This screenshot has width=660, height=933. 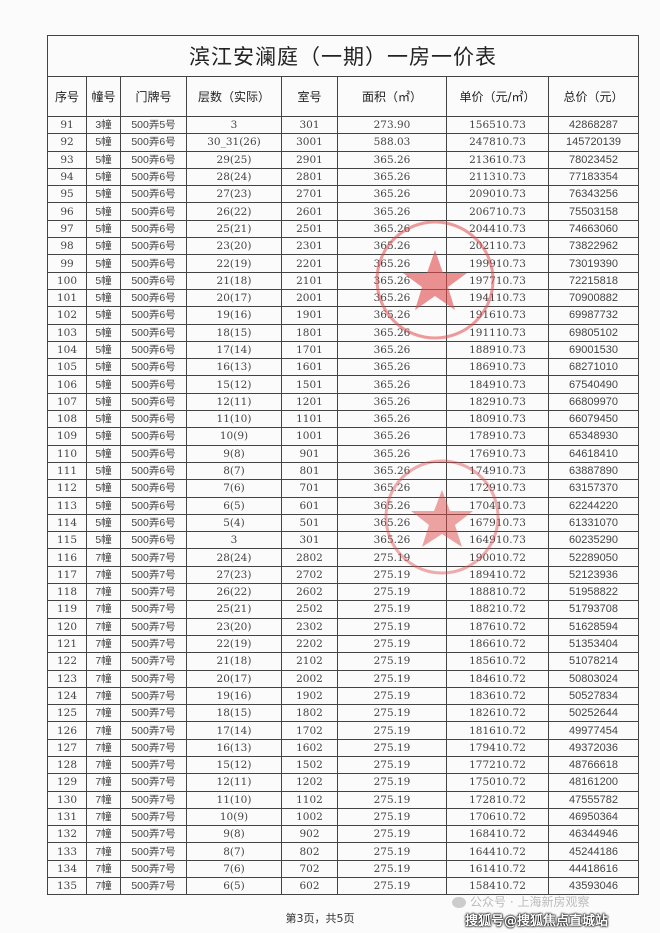 I want to click on room-cell: 301, so click(x=309, y=540).